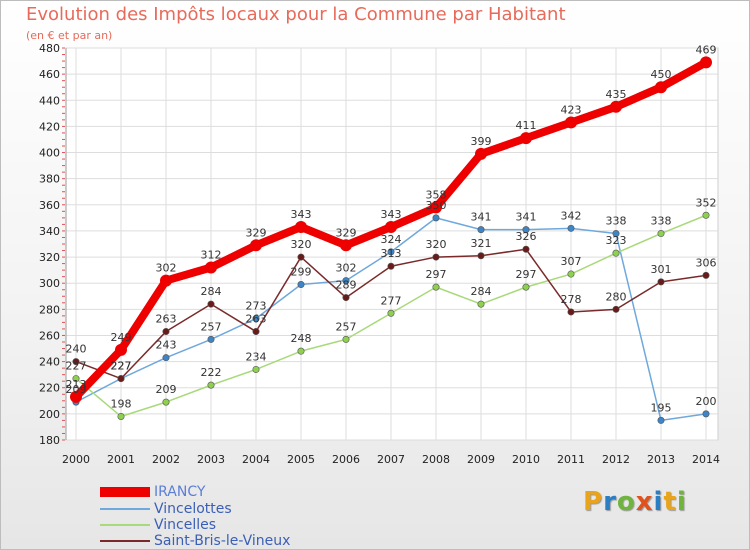 Image resolution: width=750 pixels, height=550 pixels. What do you see at coordinates (222, 541) in the screenshot?
I see `legend-label: Saint-Bris-le-Vineux` at bounding box center [222, 541].